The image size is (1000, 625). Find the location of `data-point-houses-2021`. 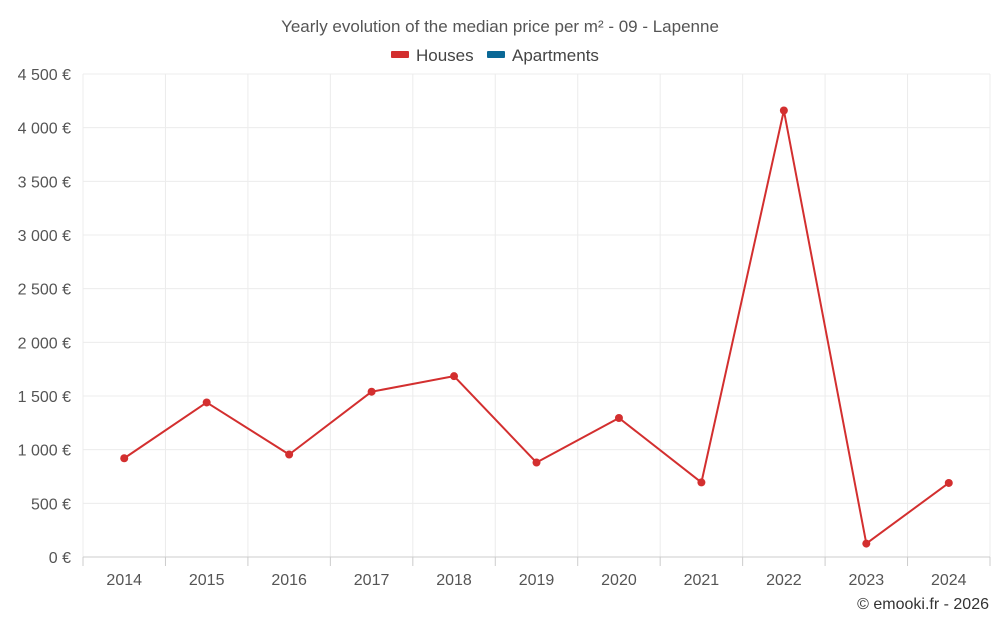

data-point-houses-2021 is located at coordinates (701, 482).